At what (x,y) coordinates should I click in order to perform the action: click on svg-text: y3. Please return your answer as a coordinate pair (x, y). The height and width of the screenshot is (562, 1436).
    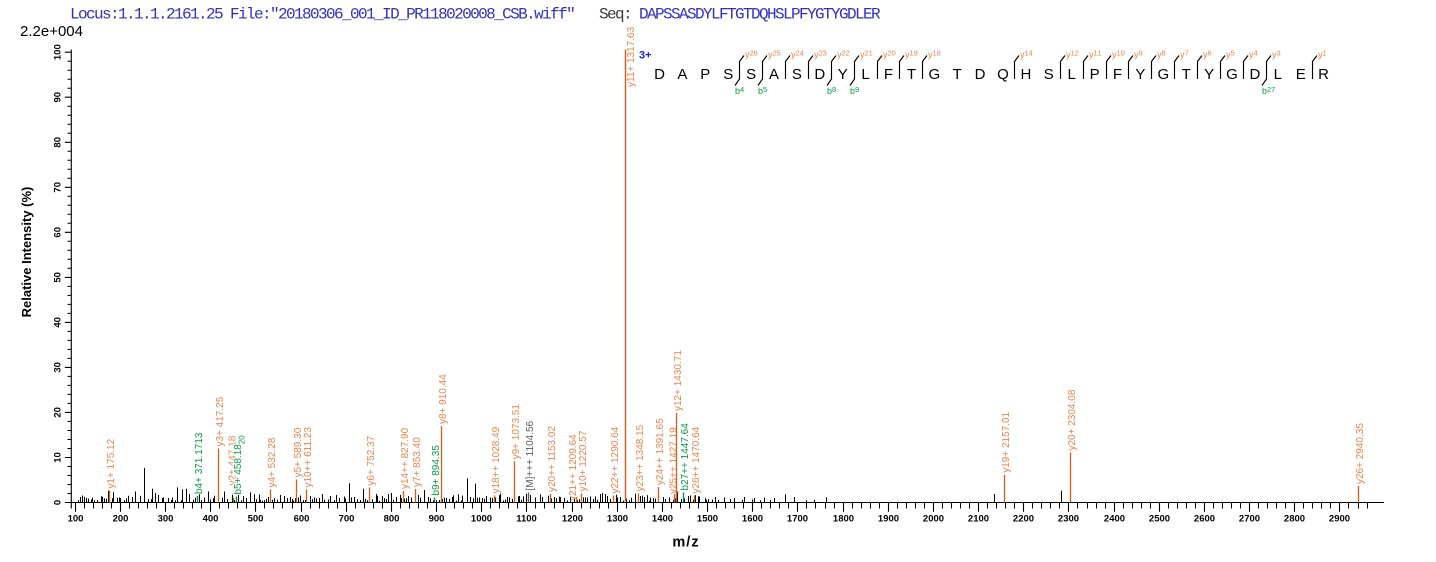
    Looking at the image, I should click on (1276, 53).